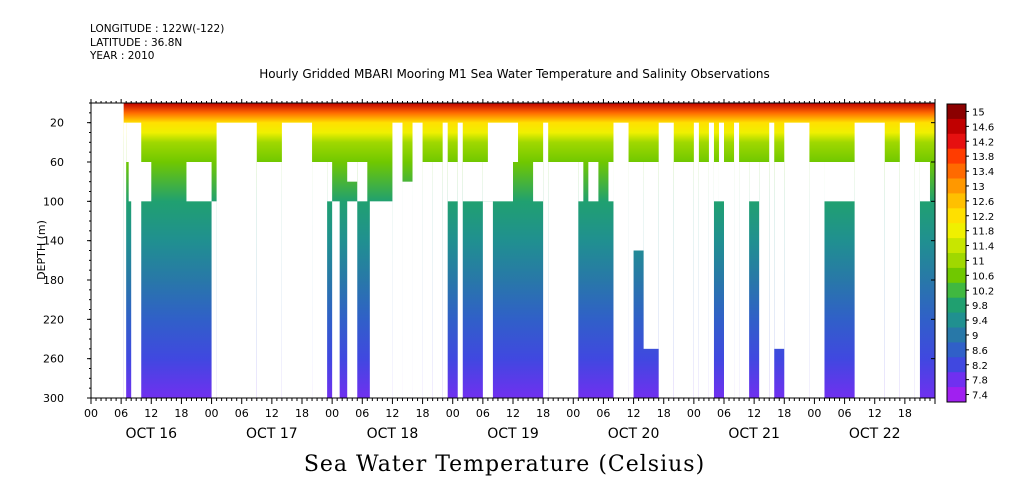 The height and width of the screenshot is (504, 1009). I want to click on latitude-label: LATITUDE : 36.8N, so click(136, 43).